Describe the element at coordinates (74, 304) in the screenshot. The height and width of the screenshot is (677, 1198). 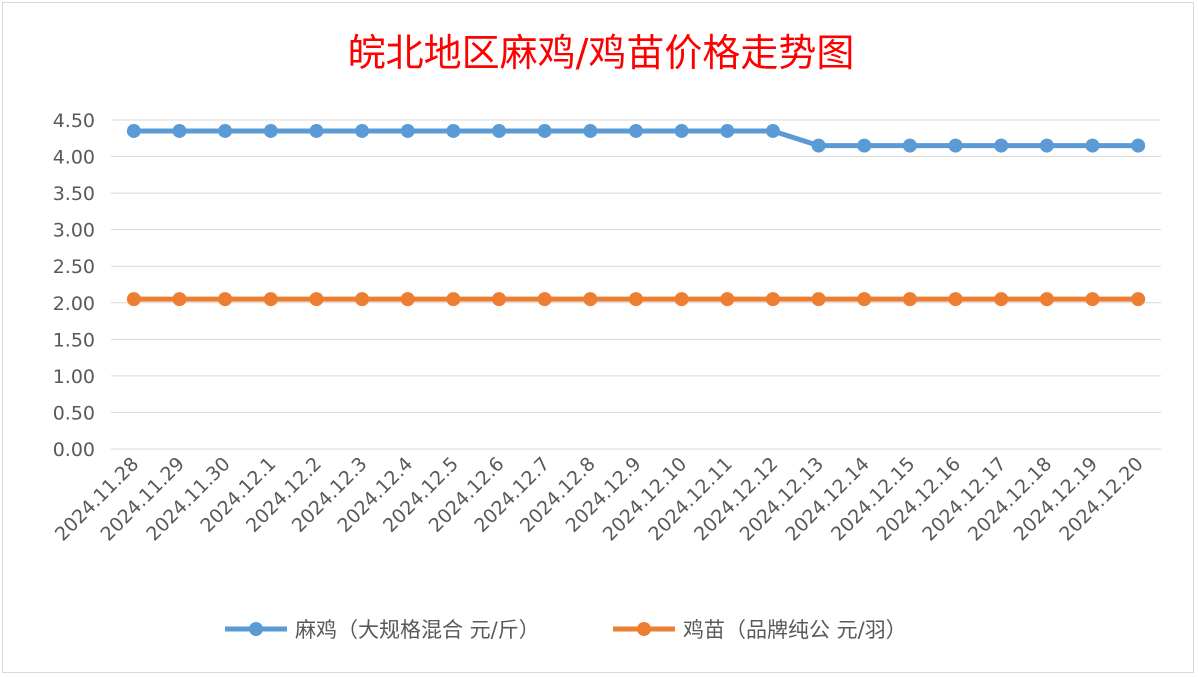
I see `y-tick-label: 2.00` at that location.